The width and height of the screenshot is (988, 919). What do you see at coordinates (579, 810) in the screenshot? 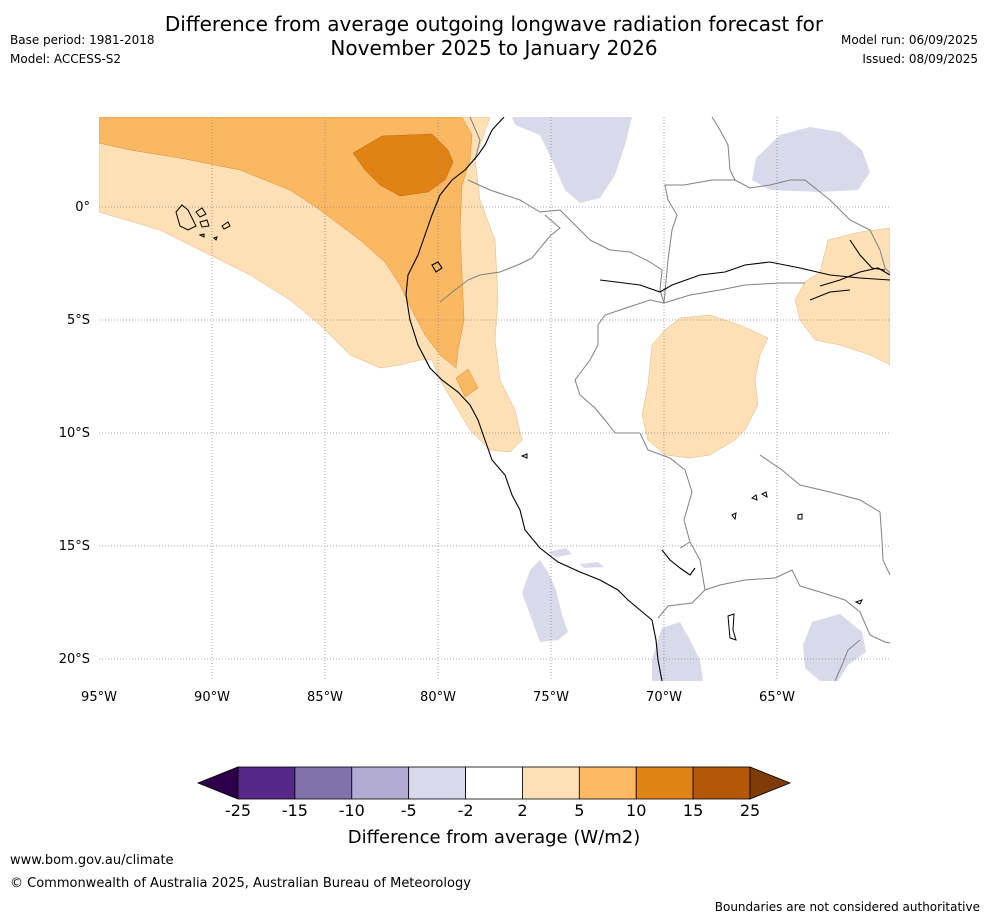
I see `colorbar-tick-label: 5` at bounding box center [579, 810].